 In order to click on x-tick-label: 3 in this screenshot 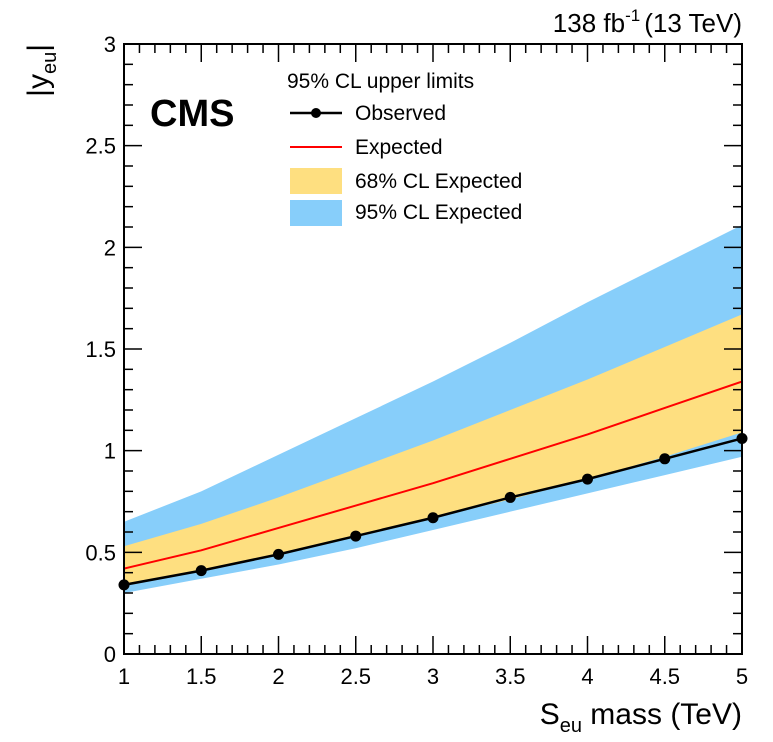, I will do `click(433, 676)`.